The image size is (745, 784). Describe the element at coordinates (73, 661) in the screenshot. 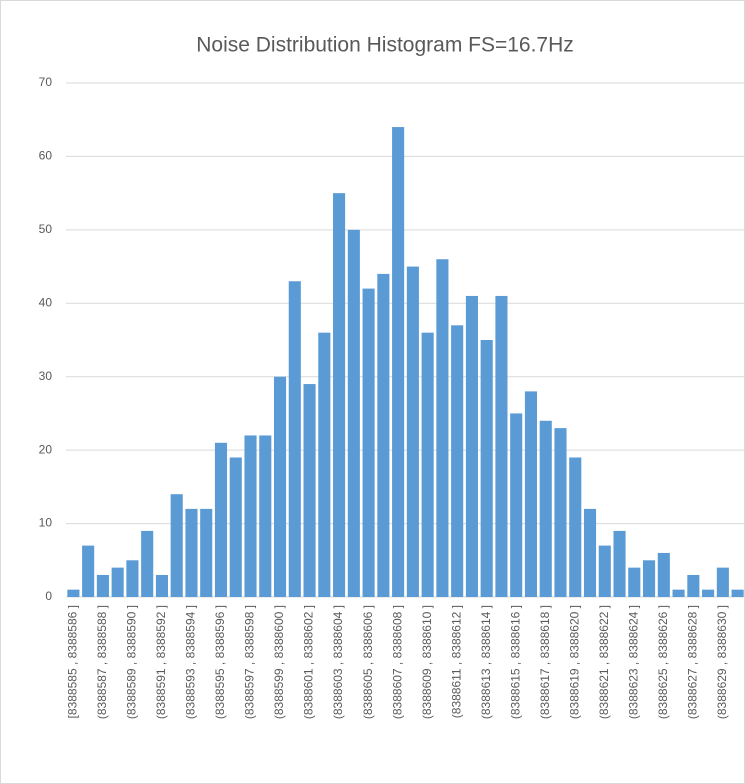

I see `x-tick-label: [8388585 , 8388586 ]` at that location.